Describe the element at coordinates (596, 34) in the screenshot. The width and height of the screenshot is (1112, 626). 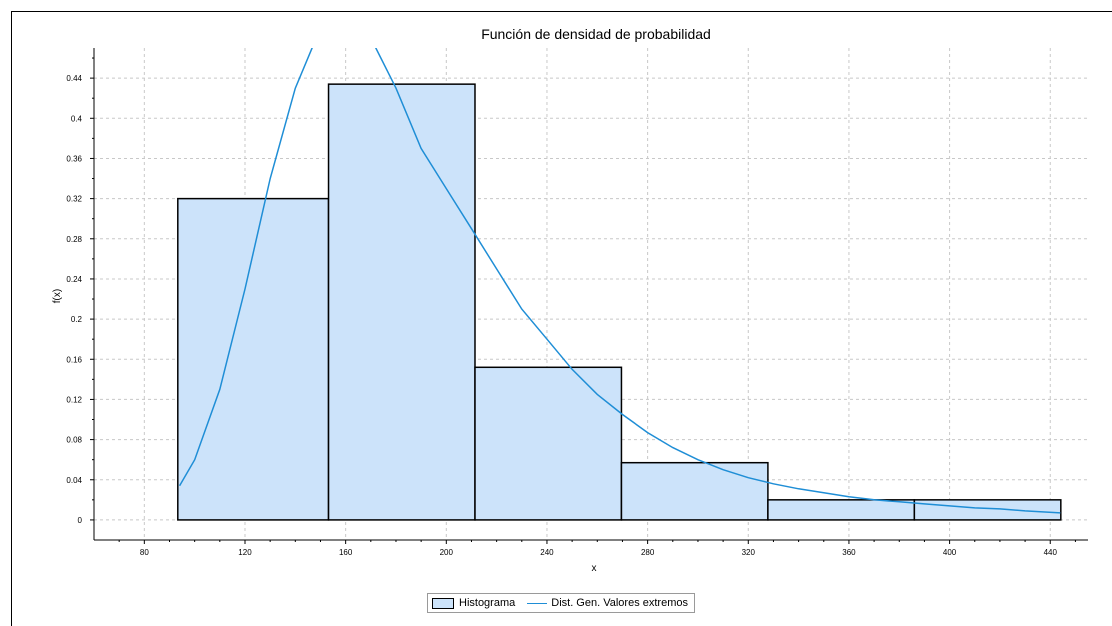
I see `chart-title: Función de densidad de probabilidad` at that location.